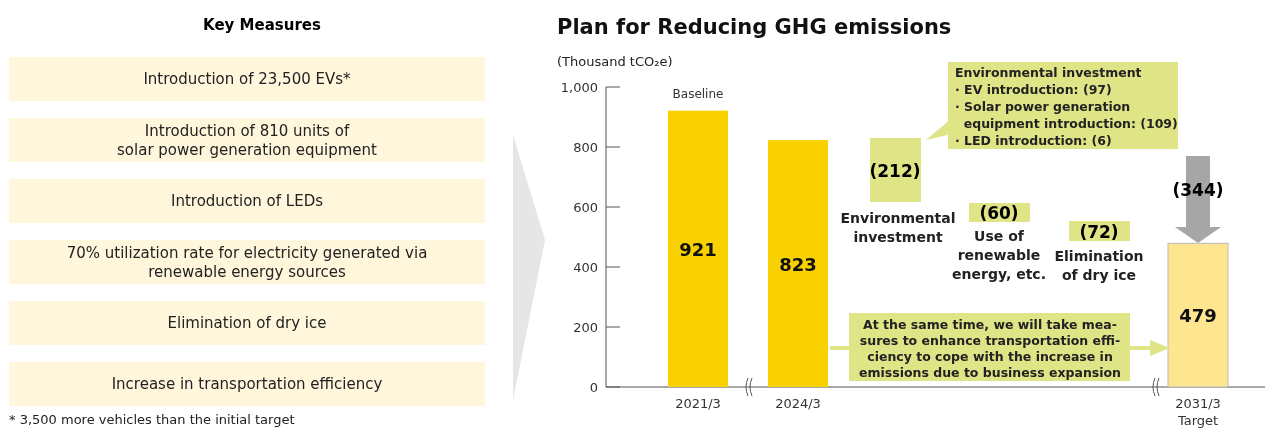 Image resolution: width=1279 pixels, height=431 pixels. What do you see at coordinates (593, 387) in the screenshot?
I see `y-tick-label: 0` at bounding box center [593, 387].